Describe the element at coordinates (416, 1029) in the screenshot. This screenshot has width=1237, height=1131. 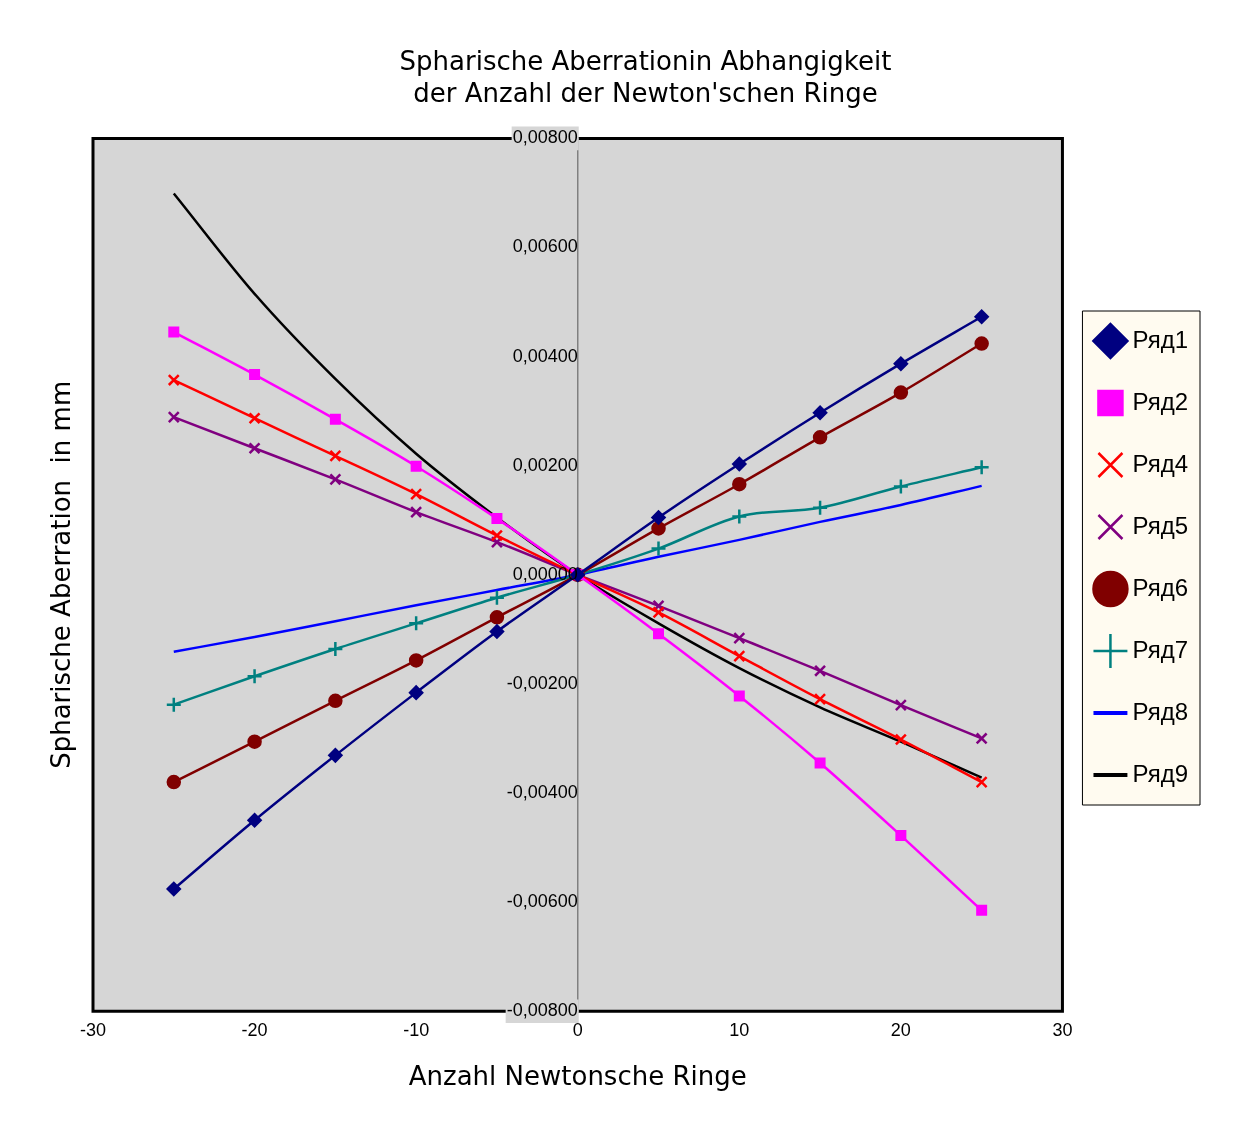
I see `x-tick-label: -10` at that location.